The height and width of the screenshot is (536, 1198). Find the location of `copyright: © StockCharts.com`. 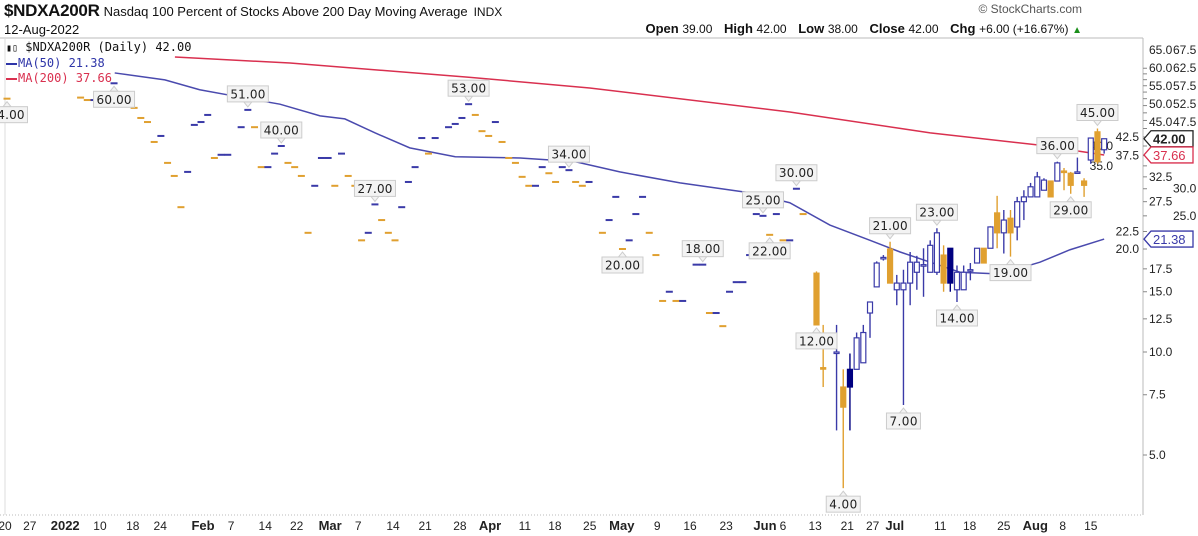

copyright: © StockCharts.com is located at coordinates (1030, 9).